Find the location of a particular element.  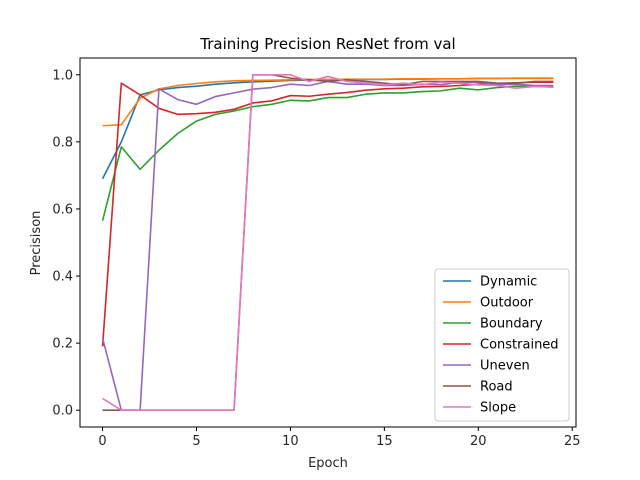

legend-label-slope: Slope is located at coordinates (498, 408).